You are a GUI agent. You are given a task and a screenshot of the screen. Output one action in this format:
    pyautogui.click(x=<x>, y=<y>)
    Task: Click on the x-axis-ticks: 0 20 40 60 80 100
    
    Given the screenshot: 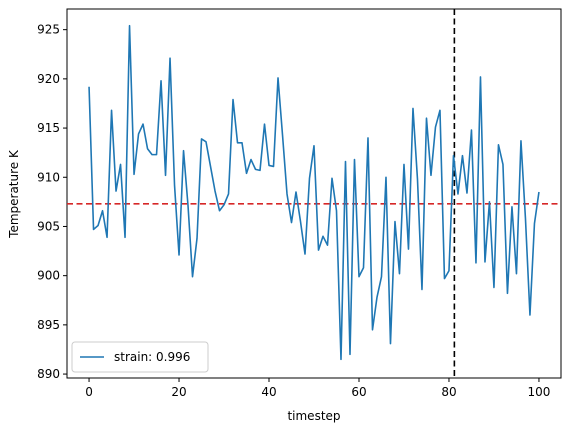 What is the action you would take?
    pyautogui.click(x=317, y=388)
    